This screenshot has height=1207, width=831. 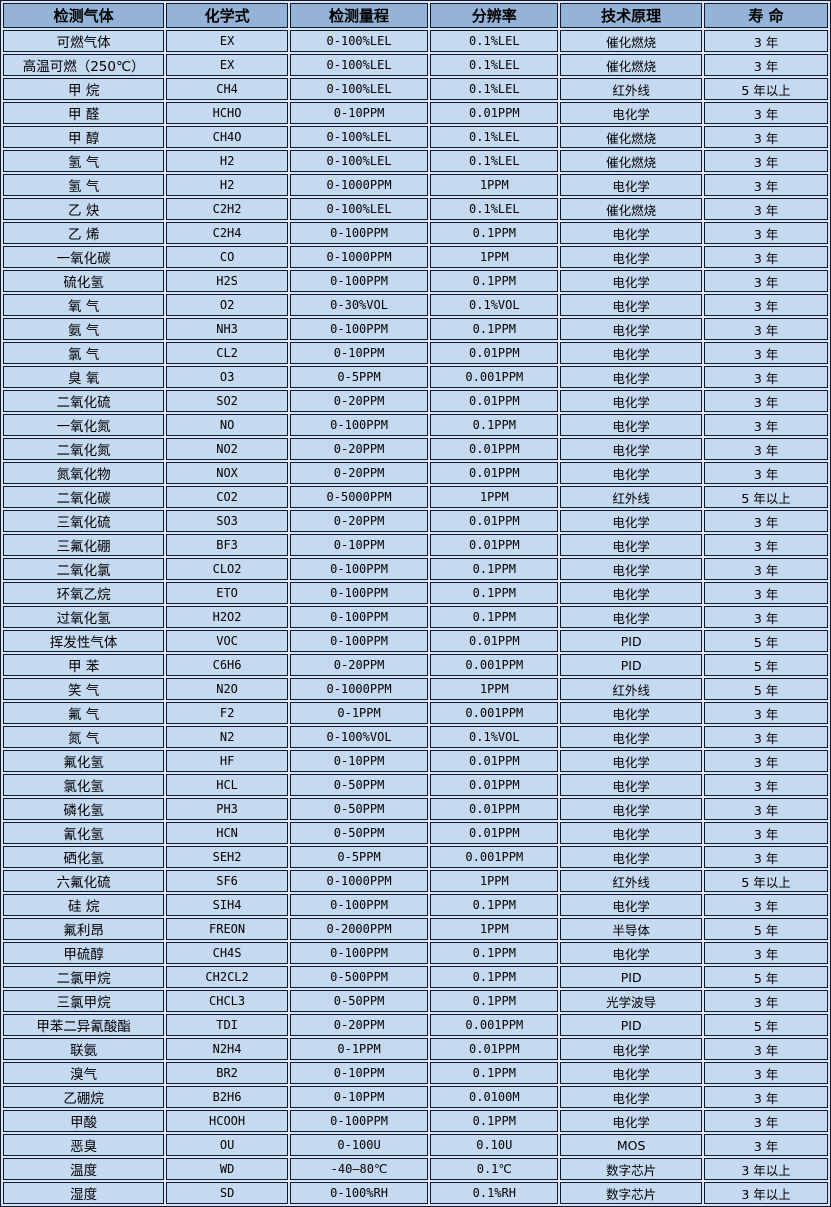 What do you see at coordinates (415, 521) in the screenshot?
I see `table-row: 三氧化硫 SO3 0-20PPM 0.01PPM 电化学 3 年` at bounding box center [415, 521].